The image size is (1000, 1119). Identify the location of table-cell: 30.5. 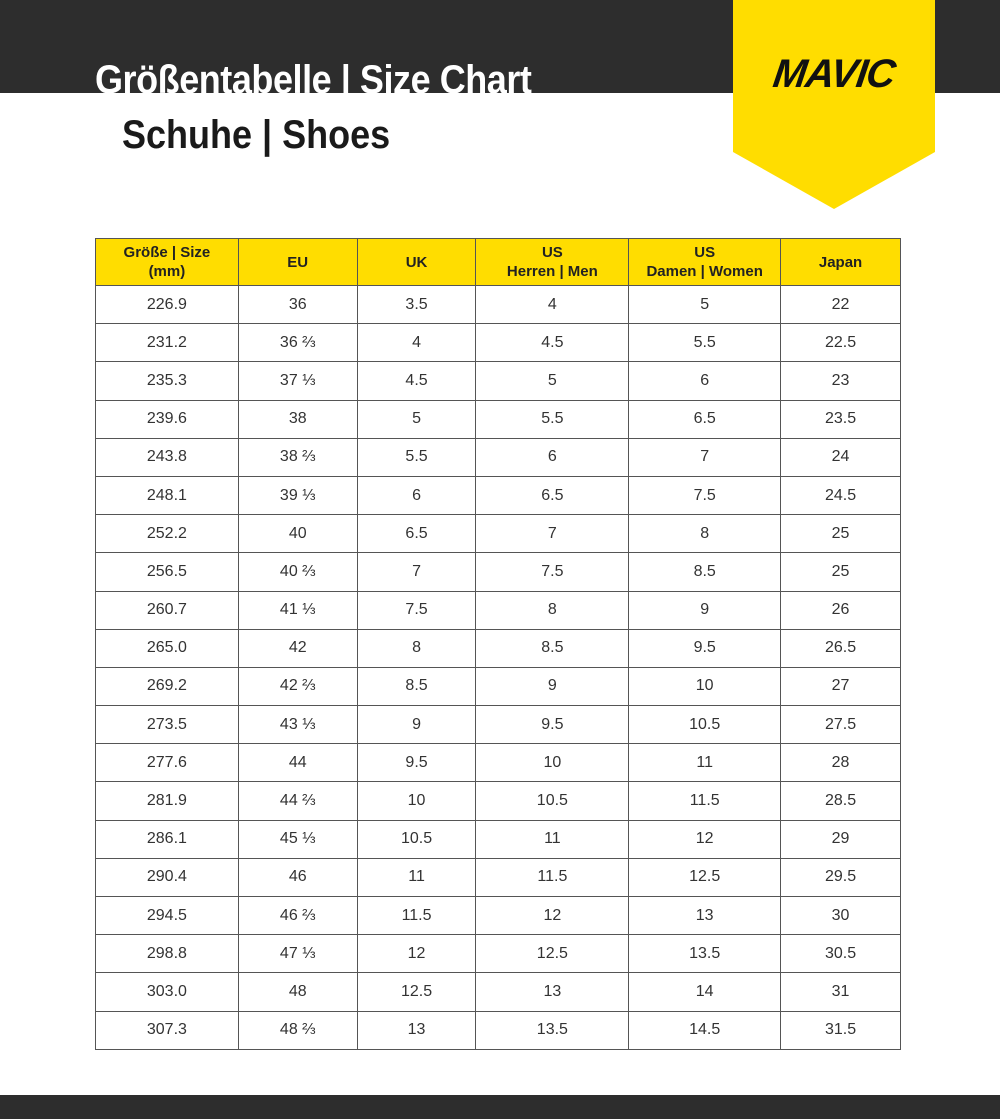
(840, 954).